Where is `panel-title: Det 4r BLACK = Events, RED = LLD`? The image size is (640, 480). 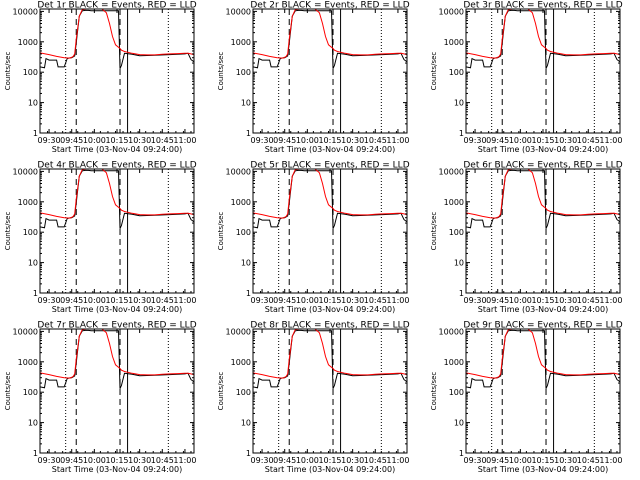 panel-title: Det 4r BLACK = Events, RED = LLD is located at coordinates (116, 166).